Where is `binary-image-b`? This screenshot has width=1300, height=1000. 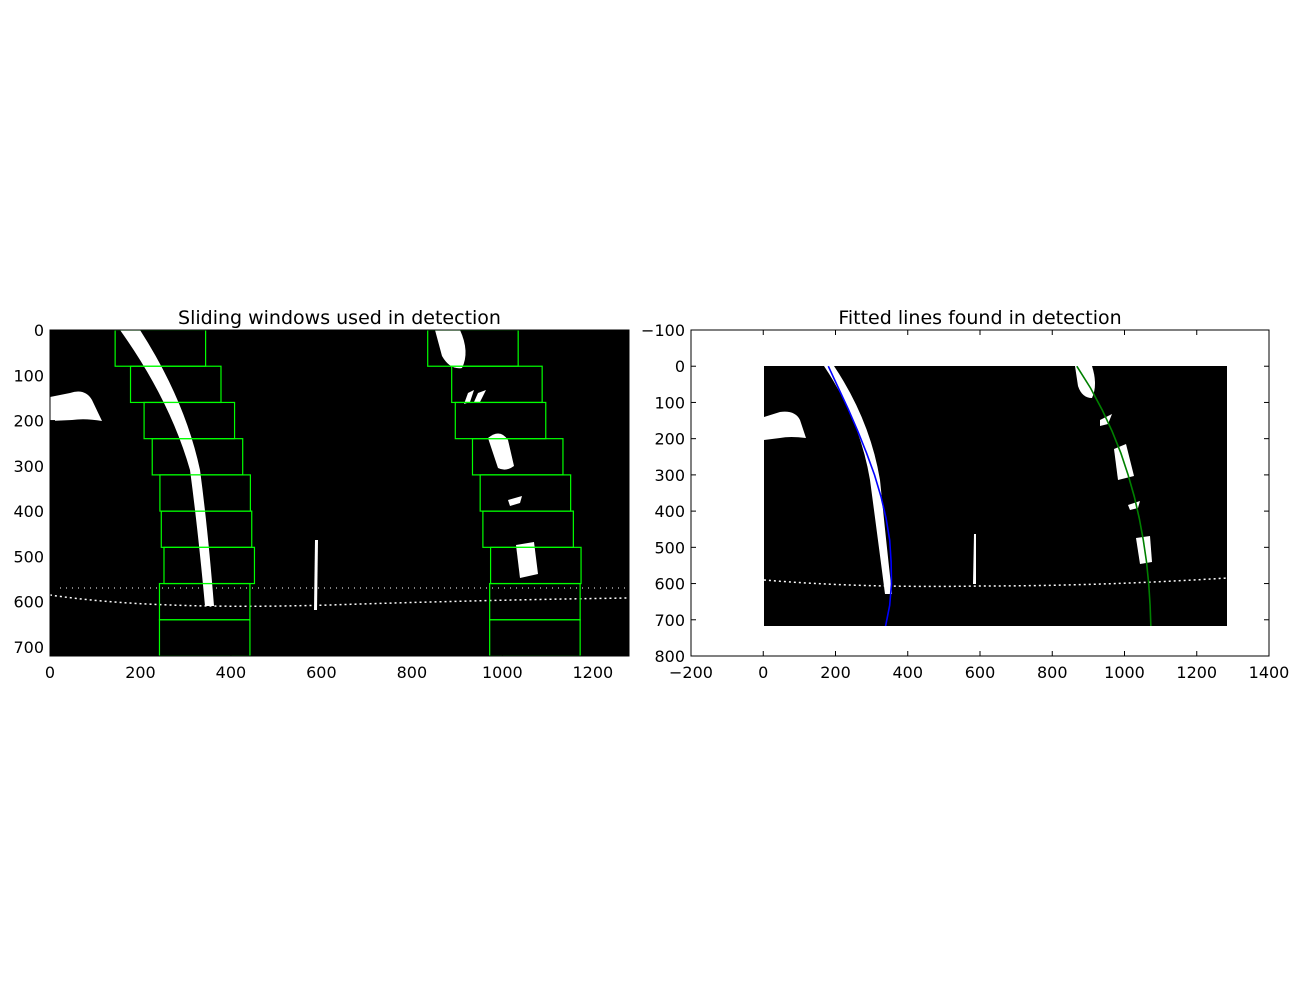
binary-image-b is located at coordinates (995, 496).